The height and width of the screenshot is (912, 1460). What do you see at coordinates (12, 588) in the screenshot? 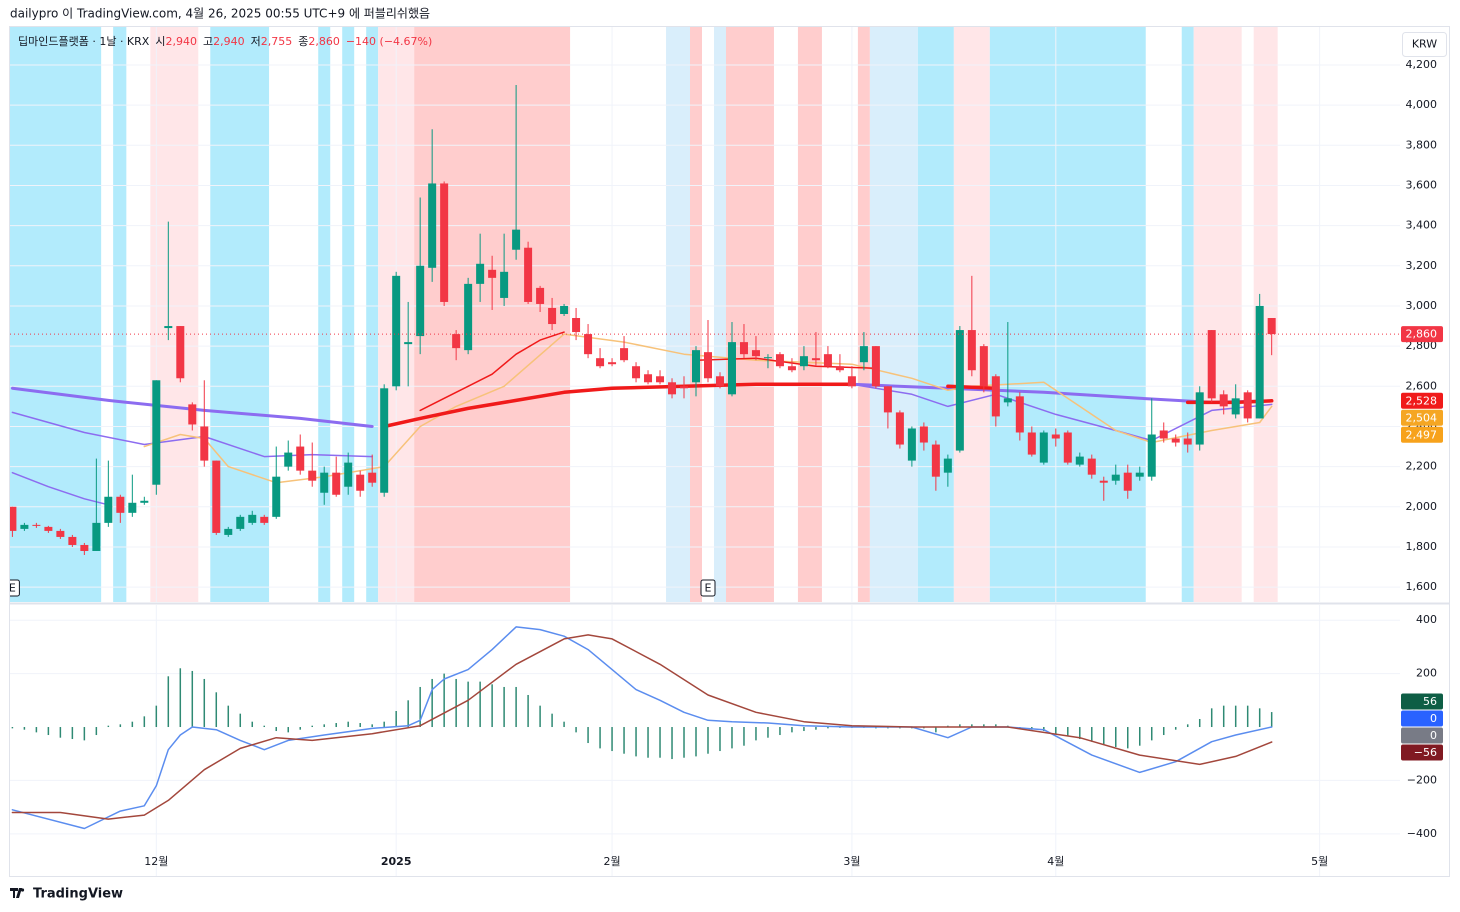
I see `event-label: E` at bounding box center [12, 588].